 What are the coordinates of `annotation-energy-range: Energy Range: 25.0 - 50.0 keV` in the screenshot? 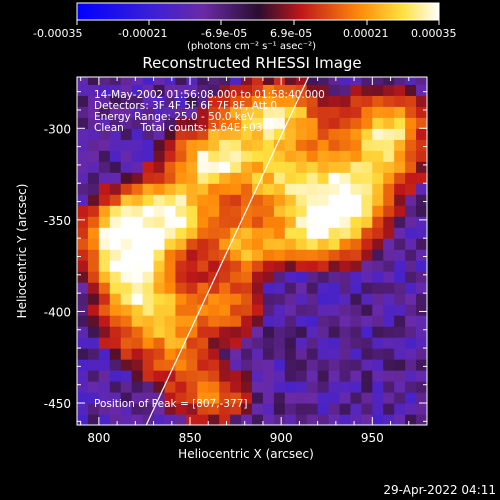 It's located at (174, 117).